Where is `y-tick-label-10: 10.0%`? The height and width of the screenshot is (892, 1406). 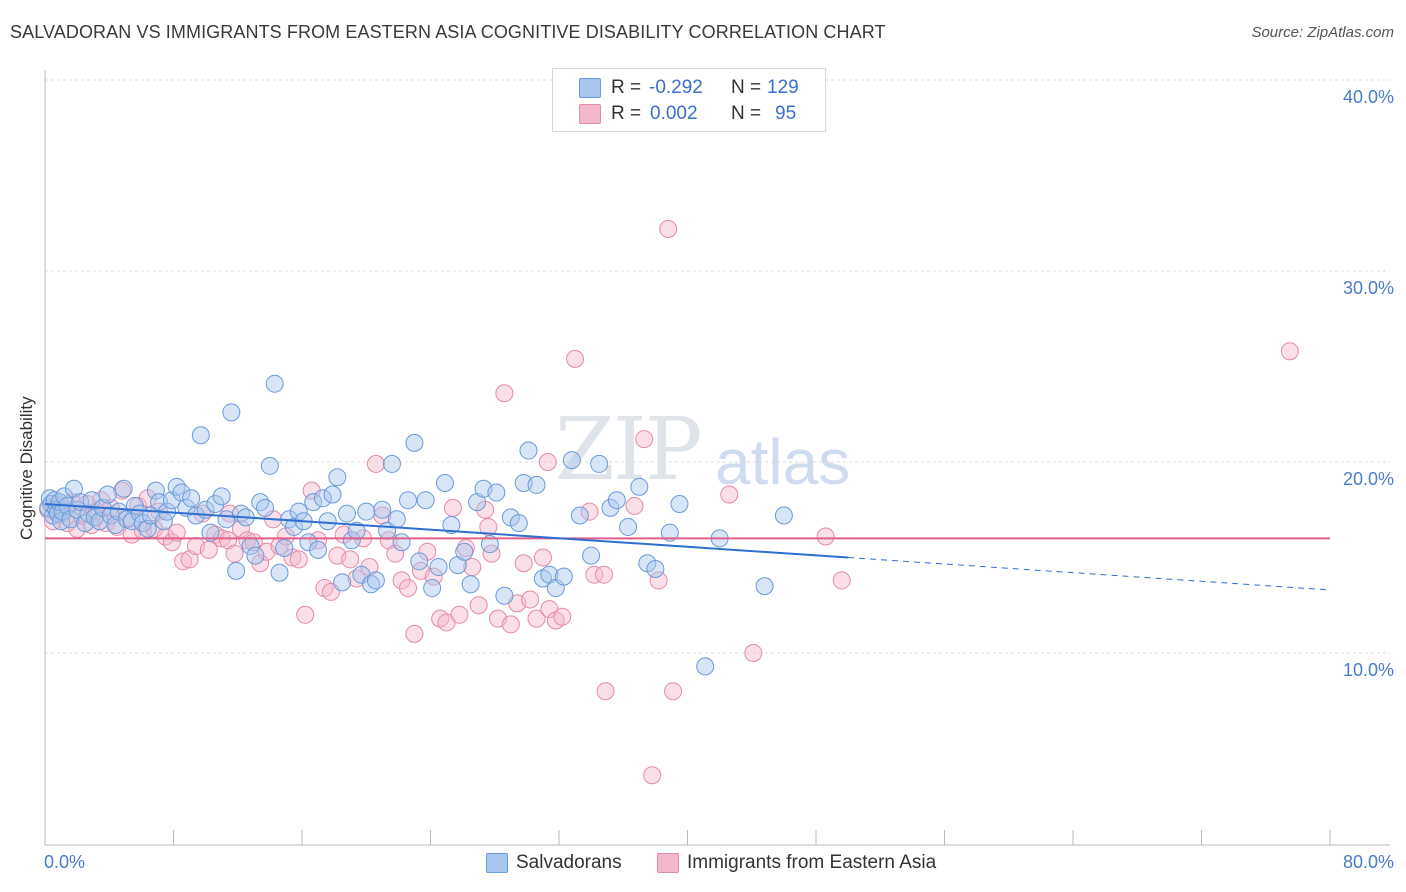
y-tick-label-10: 10.0% is located at coordinates (1368, 670).